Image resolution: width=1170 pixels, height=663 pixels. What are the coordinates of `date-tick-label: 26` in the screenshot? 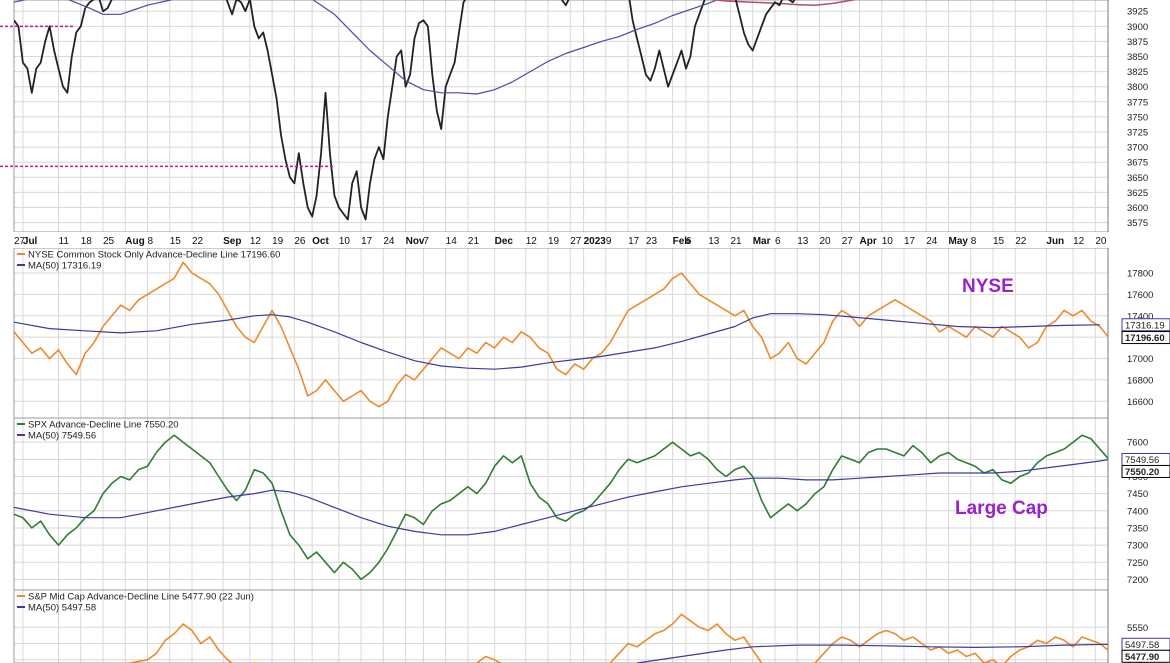 It's located at (300, 241).